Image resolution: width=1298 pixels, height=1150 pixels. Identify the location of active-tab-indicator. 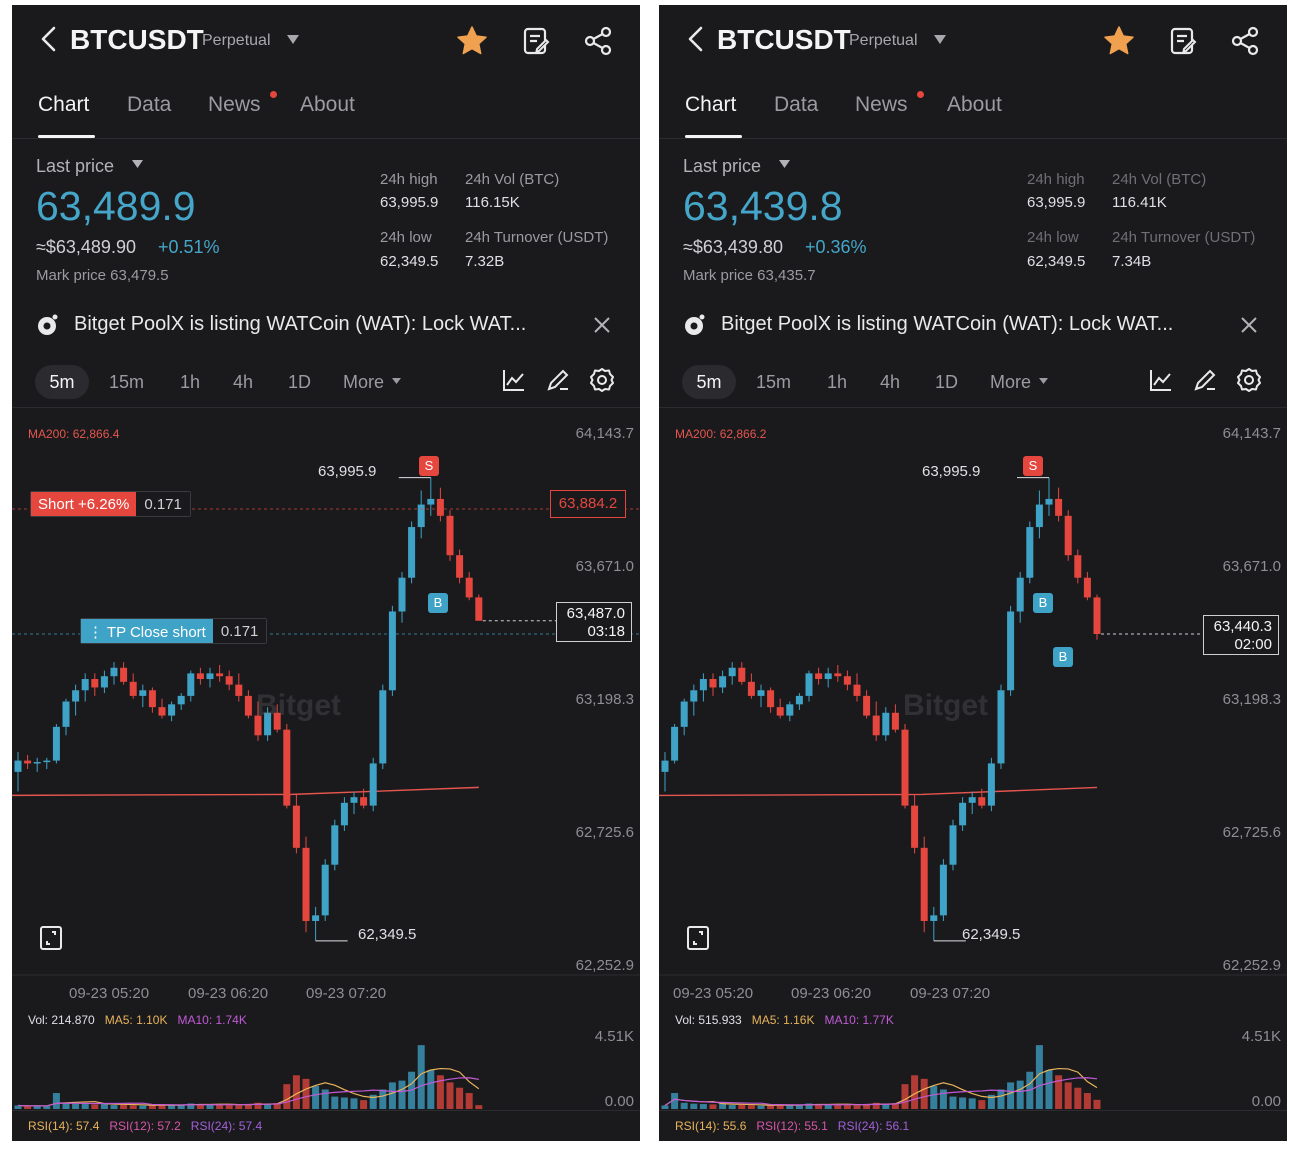
(713, 136).